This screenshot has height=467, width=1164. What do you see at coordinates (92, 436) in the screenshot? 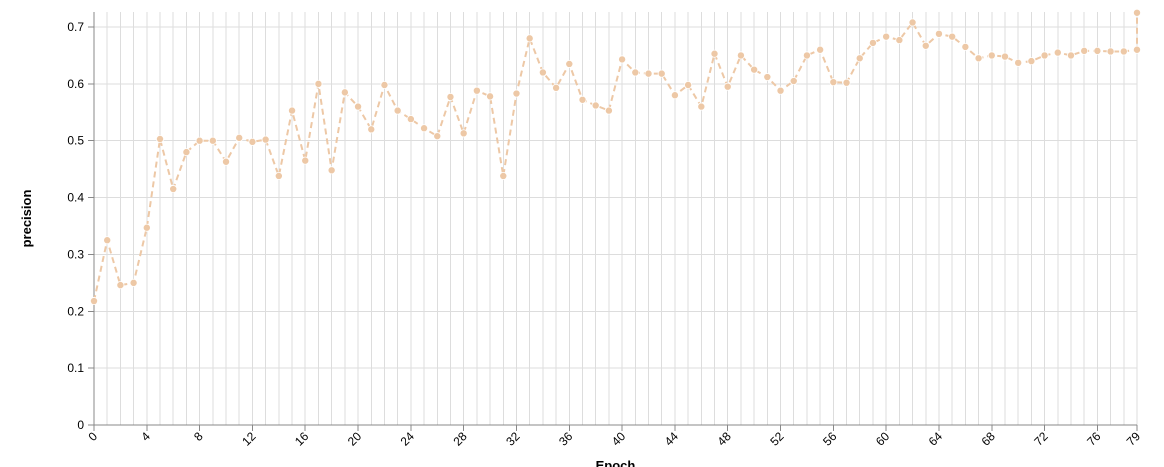
I see `x-tick-label: 0` at bounding box center [92, 436].